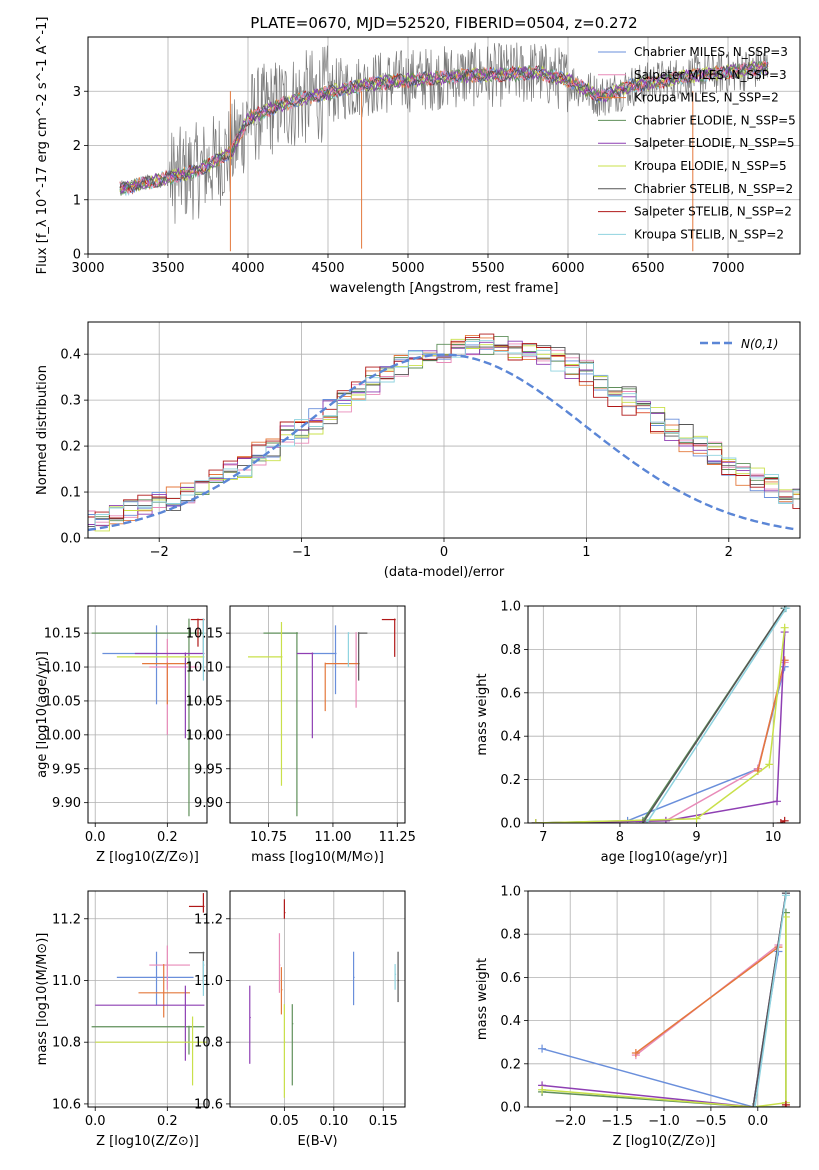 The width and height of the screenshot is (819, 1170). I want to click on y-axis-label: Normed distribution, so click(42, 430).